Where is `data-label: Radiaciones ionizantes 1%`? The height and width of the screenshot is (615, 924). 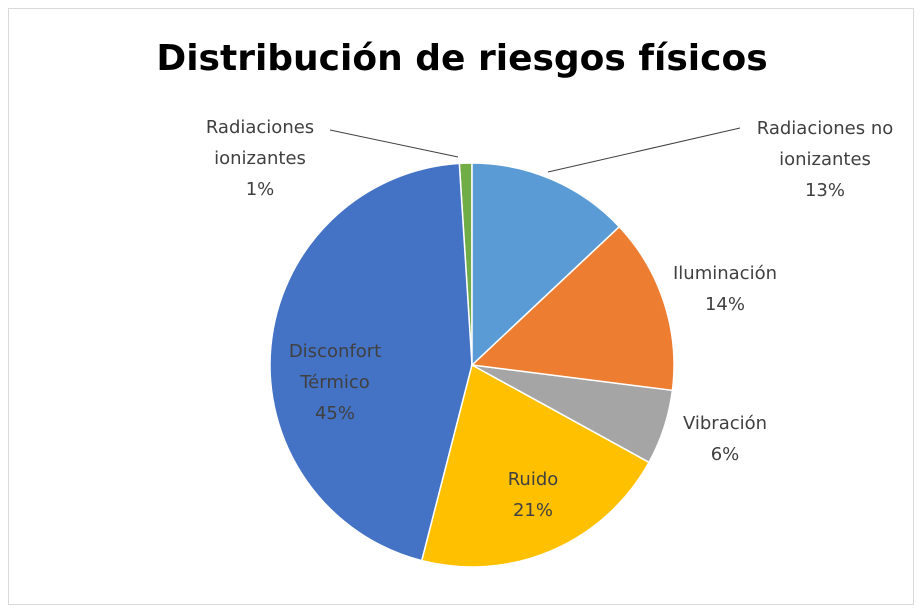
data-label: Radiaciones ionizantes 1% is located at coordinates (260, 158).